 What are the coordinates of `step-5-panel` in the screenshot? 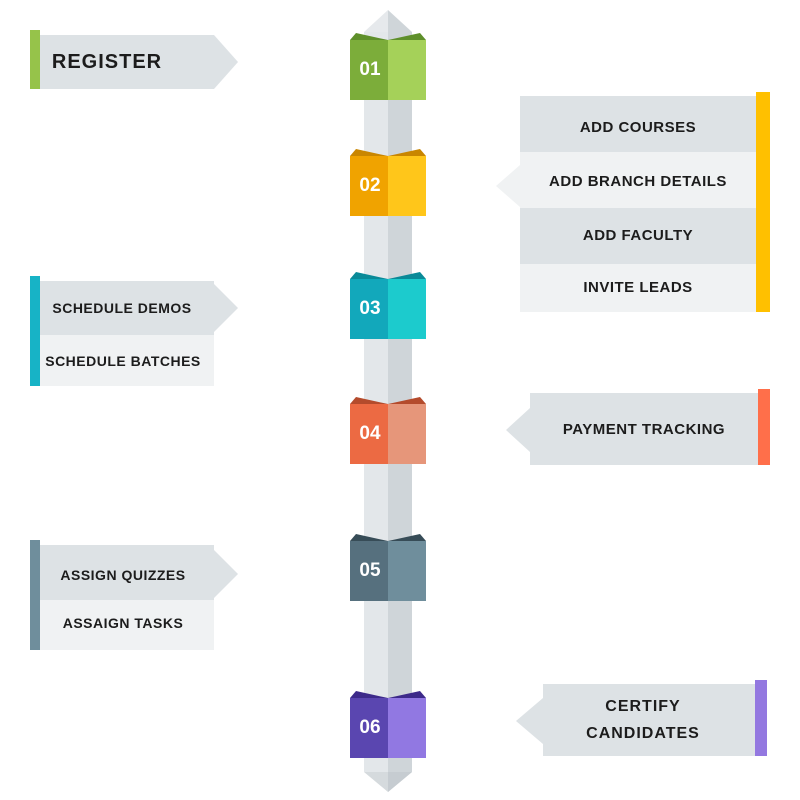 It's located at (134, 595).